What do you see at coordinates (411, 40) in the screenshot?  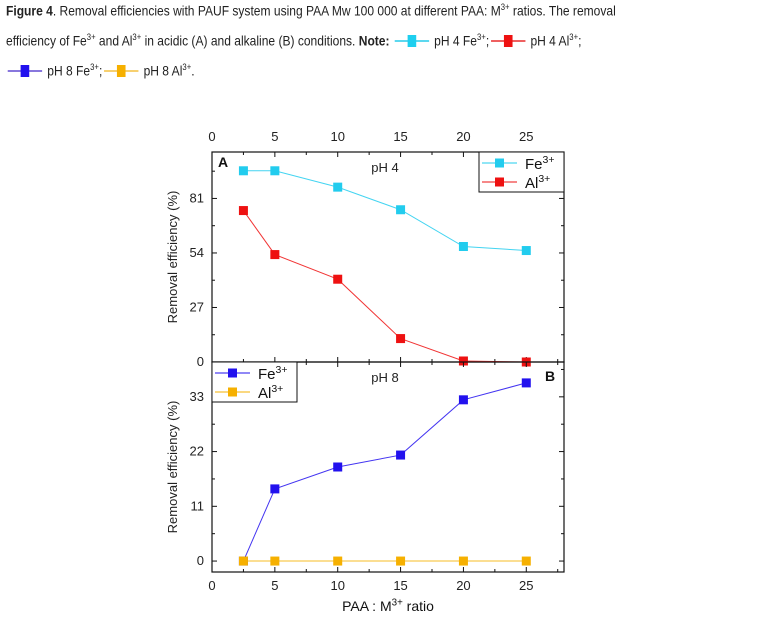 I see `legend-swatch-ph4-fe` at bounding box center [411, 40].